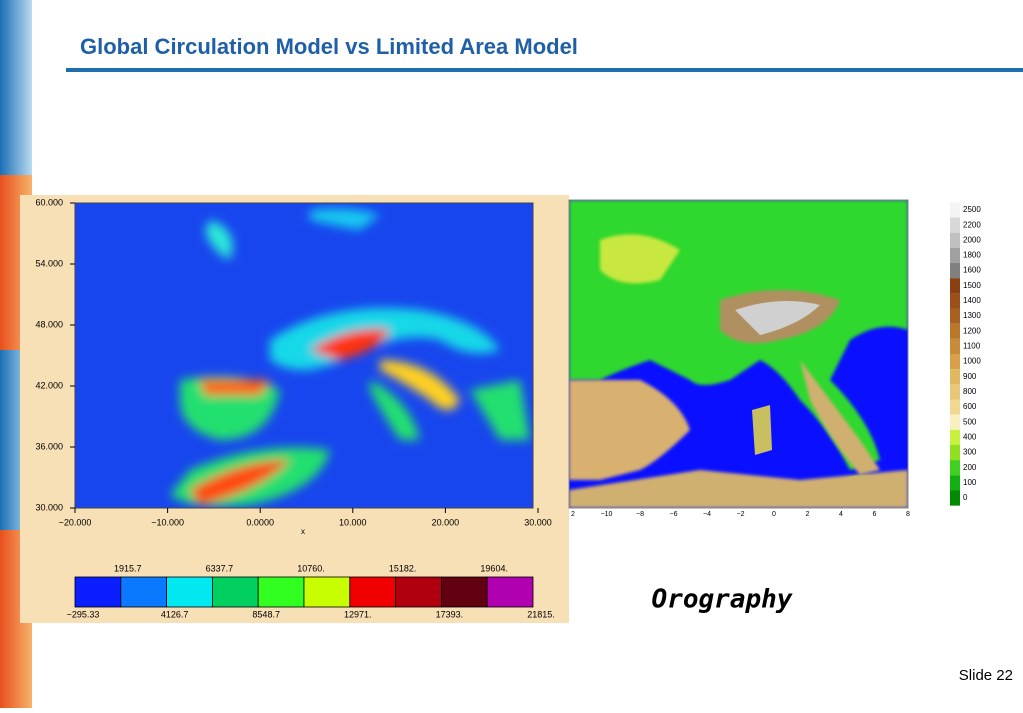 The image size is (1023, 713). What do you see at coordinates (403, 568) in the screenshot?
I see `colorbar-top-label: 15182.` at bounding box center [403, 568].